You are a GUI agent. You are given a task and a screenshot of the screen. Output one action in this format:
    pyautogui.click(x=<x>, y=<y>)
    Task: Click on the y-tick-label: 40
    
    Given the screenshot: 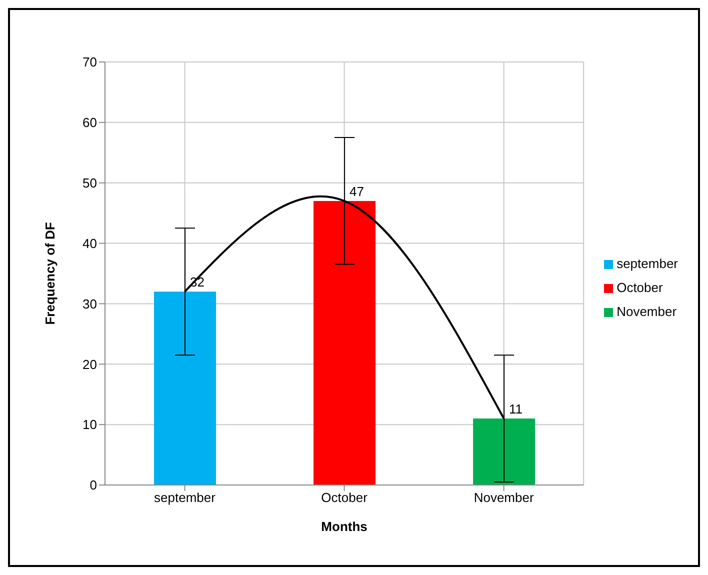 What is the action you would take?
    pyautogui.click(x=89, y=243)
    